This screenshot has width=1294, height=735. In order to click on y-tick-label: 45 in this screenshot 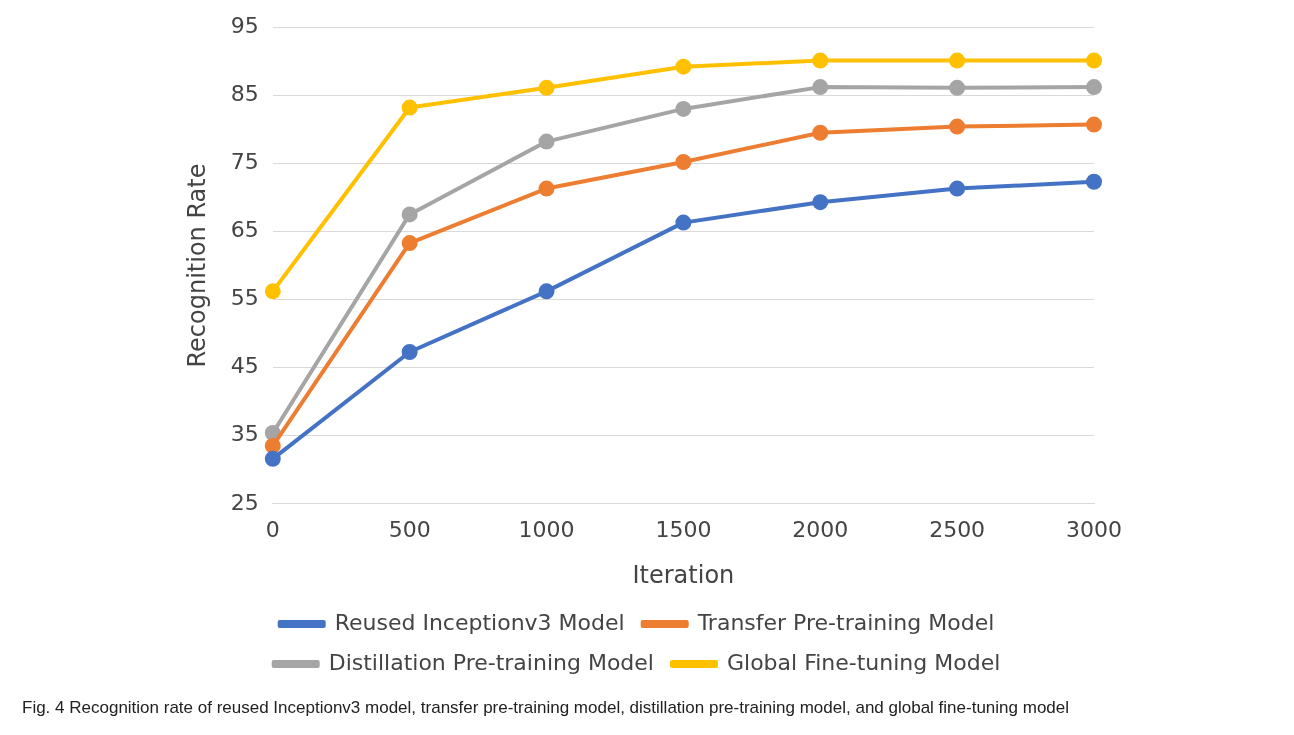, I will do `click(244, 366)`.